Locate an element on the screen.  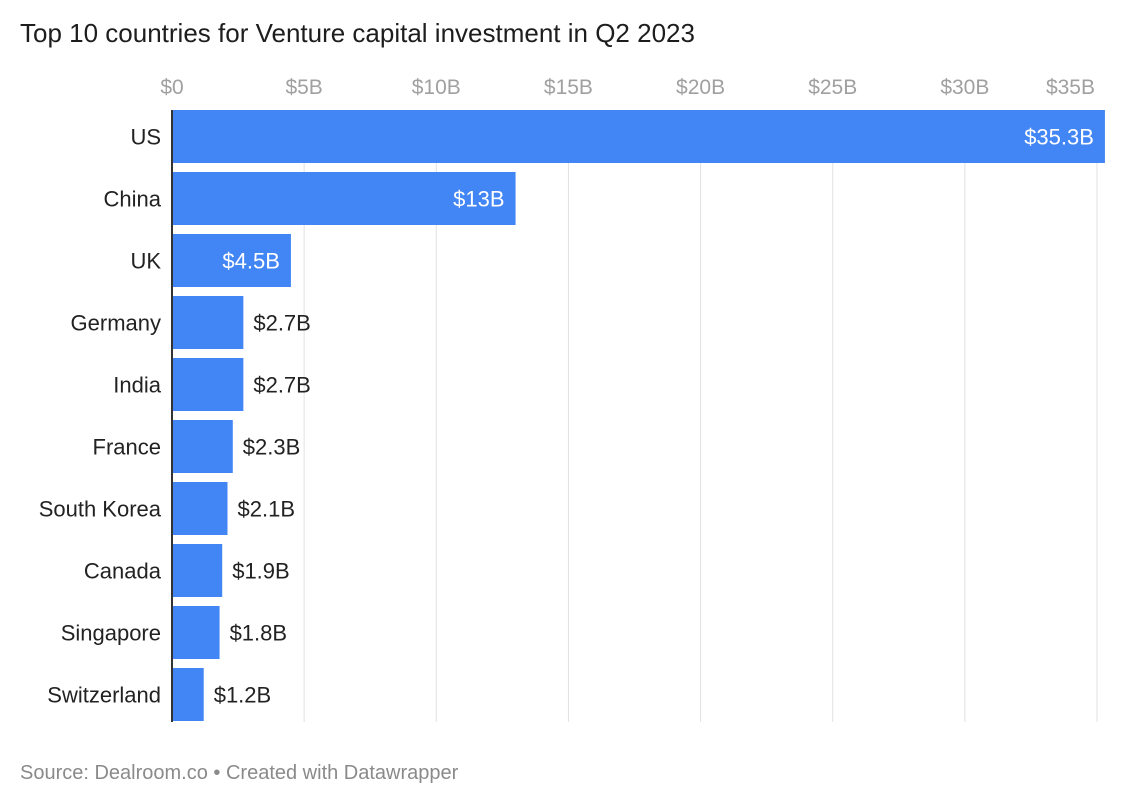
bar-uk is located at coordinates (231, 260).